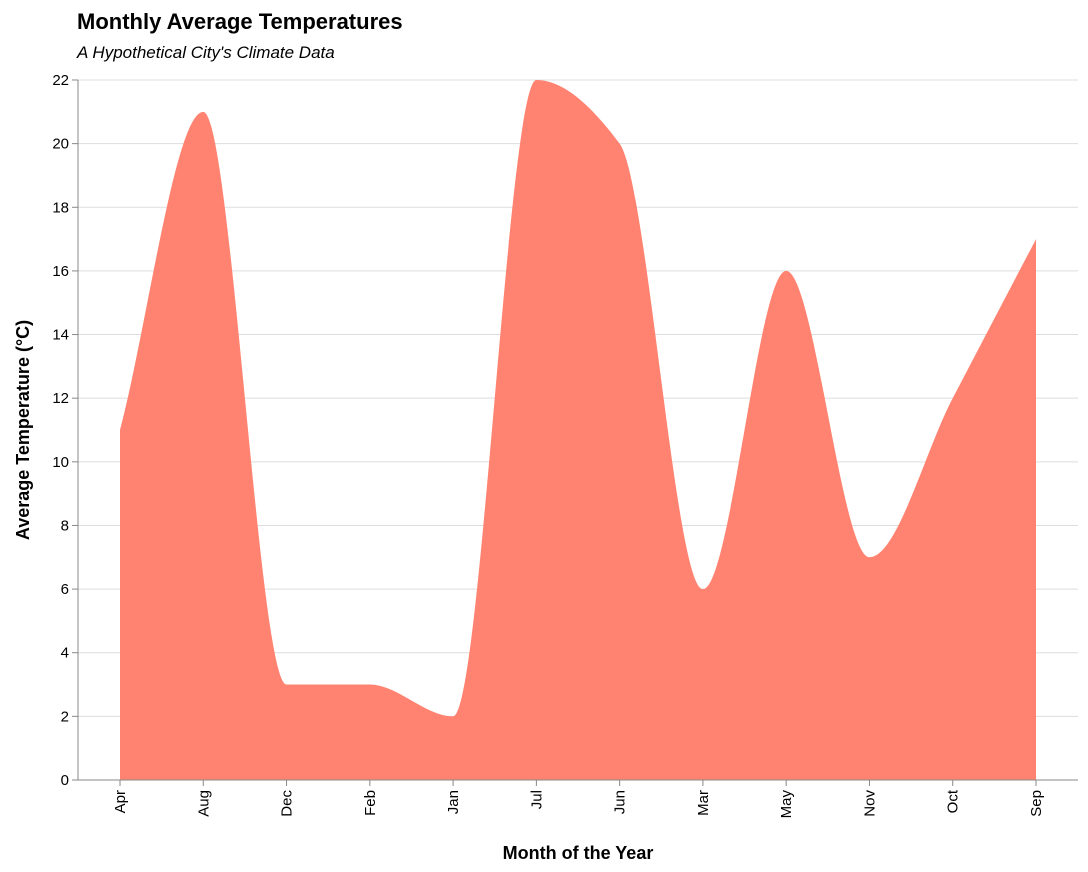 This screenshot has height=872, width=1088. What do you see at coordinates (203, 803) in the screenshot?
I see `x-tick-label: Aug` at bounding box center [203, 803].